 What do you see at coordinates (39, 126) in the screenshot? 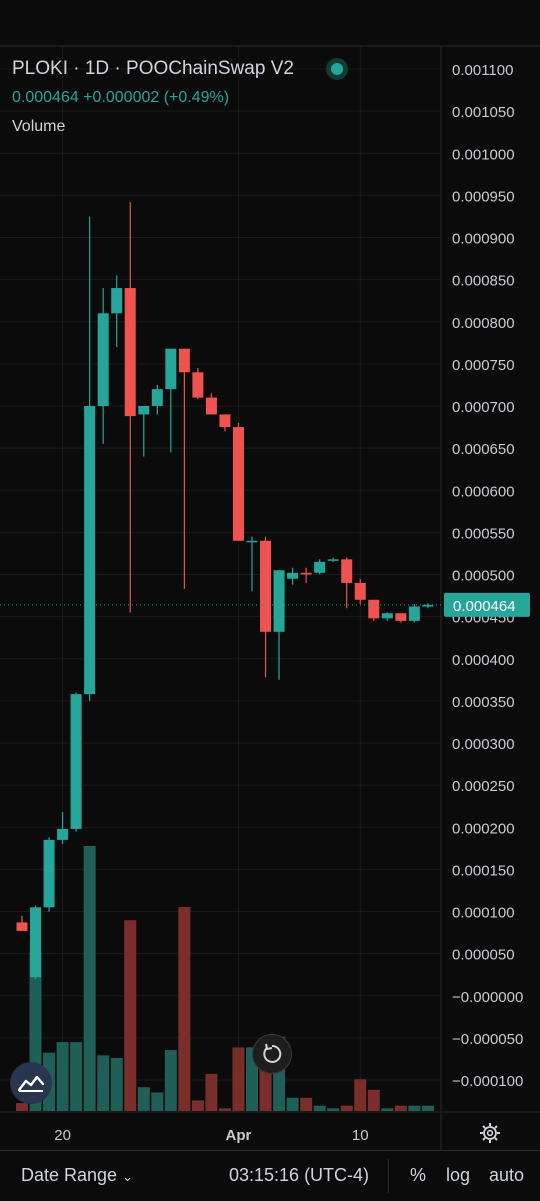
I see `volume-indicator-label: Volume` at bounding box center [39, 126].